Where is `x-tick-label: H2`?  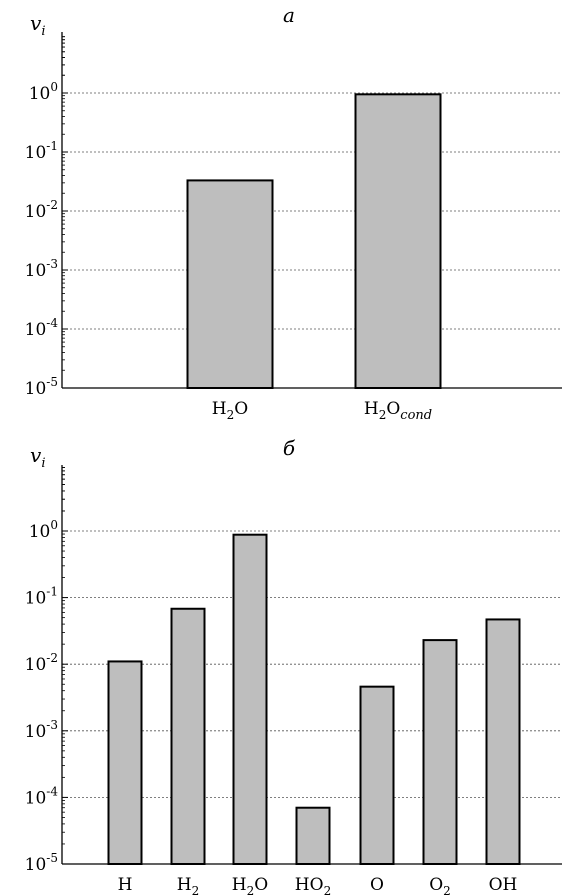
x-tick-label: H2 is located at coordinates (188, 885).